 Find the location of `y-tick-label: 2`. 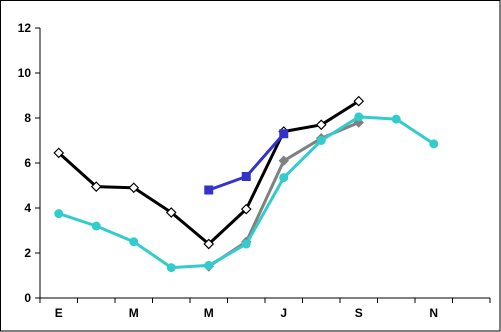

y-tick-label: 2 is located at coordinates (27, 253).